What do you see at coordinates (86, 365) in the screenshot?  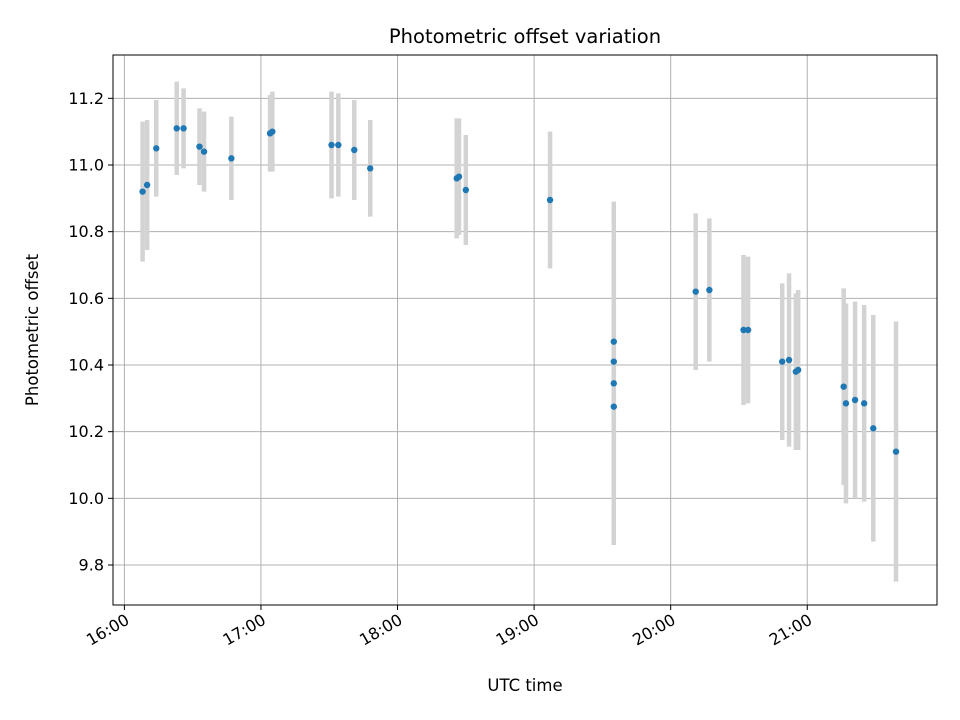 I see `y-tick-label: 10.4` at bounding box center [86, 365].